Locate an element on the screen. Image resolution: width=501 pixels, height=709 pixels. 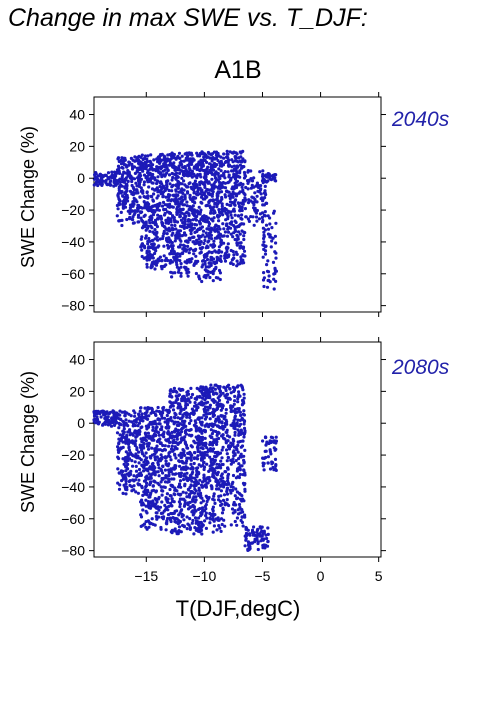
data-points is located at coordinates (185, 468).